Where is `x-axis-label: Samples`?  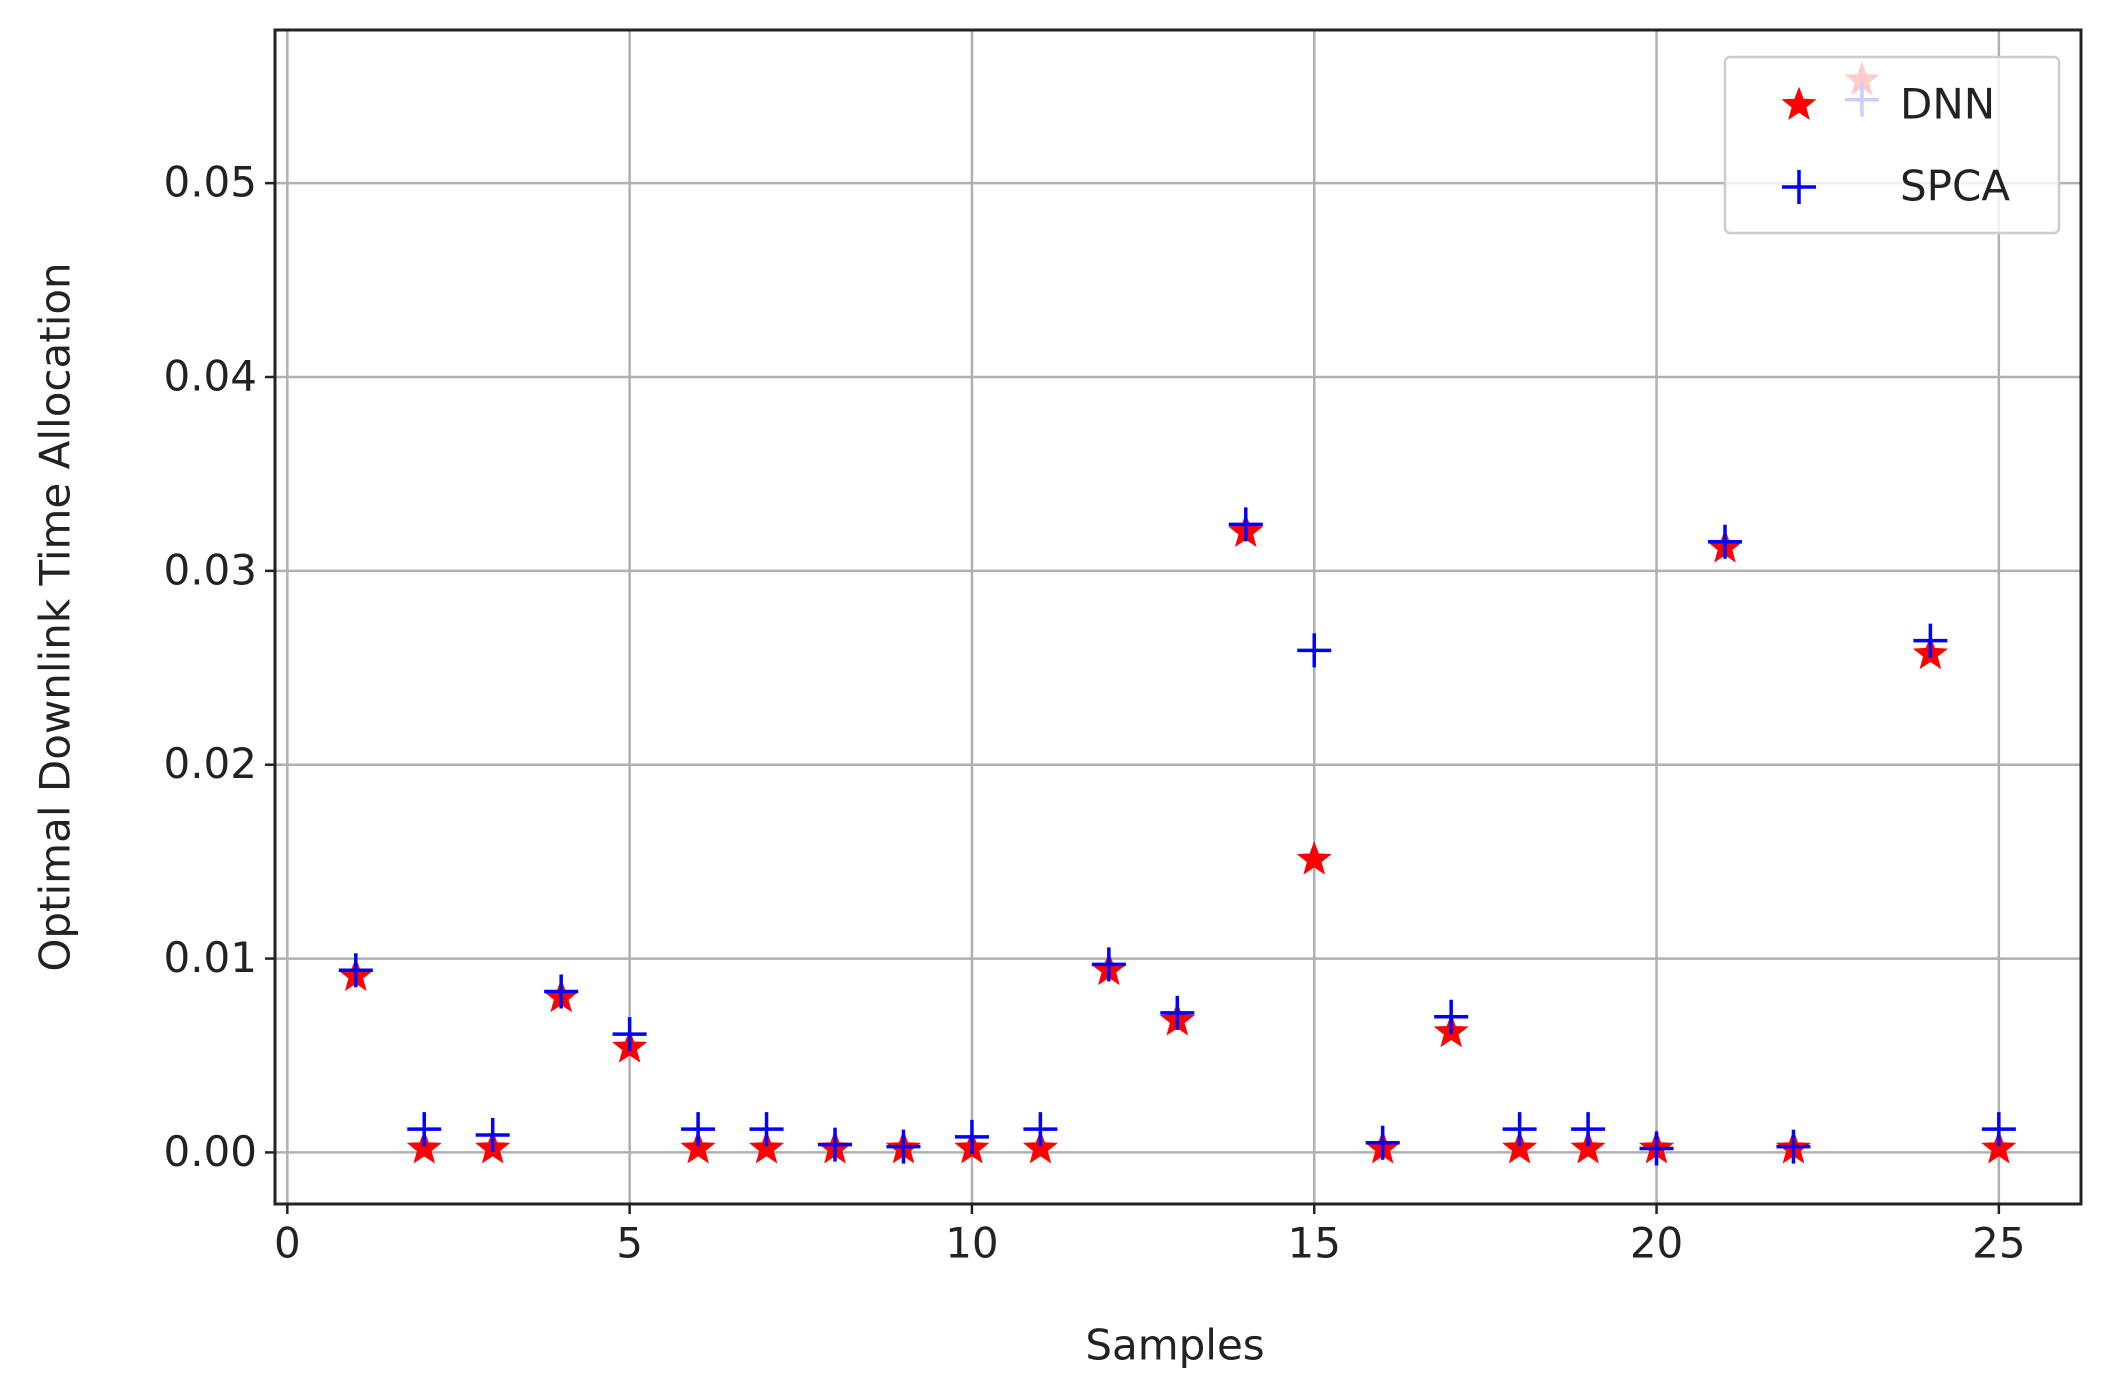 x-axis-label: Samples is located at coordinates (1174, 1345).